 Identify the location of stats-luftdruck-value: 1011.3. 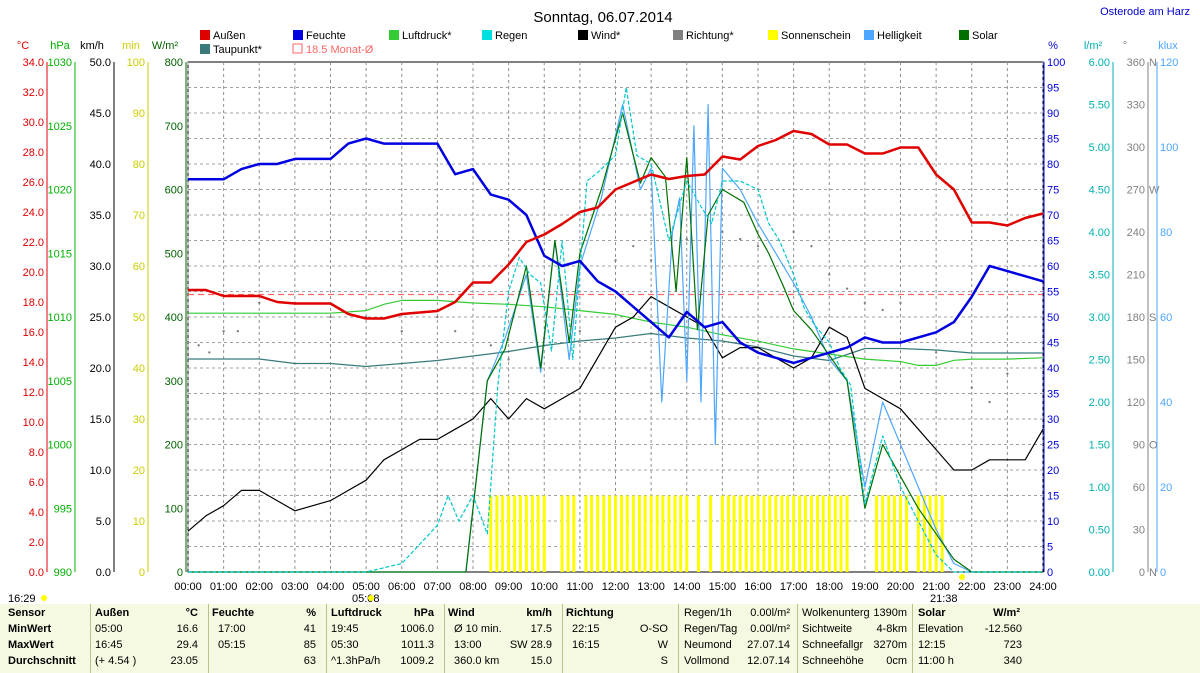
(417, 645).